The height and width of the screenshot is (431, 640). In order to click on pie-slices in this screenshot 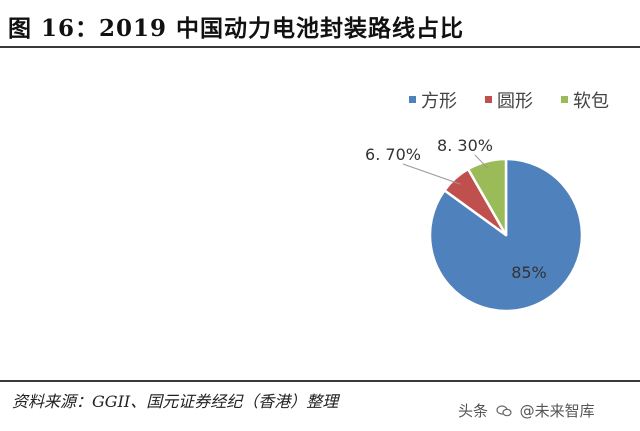, I will do `click(506, 235)`.